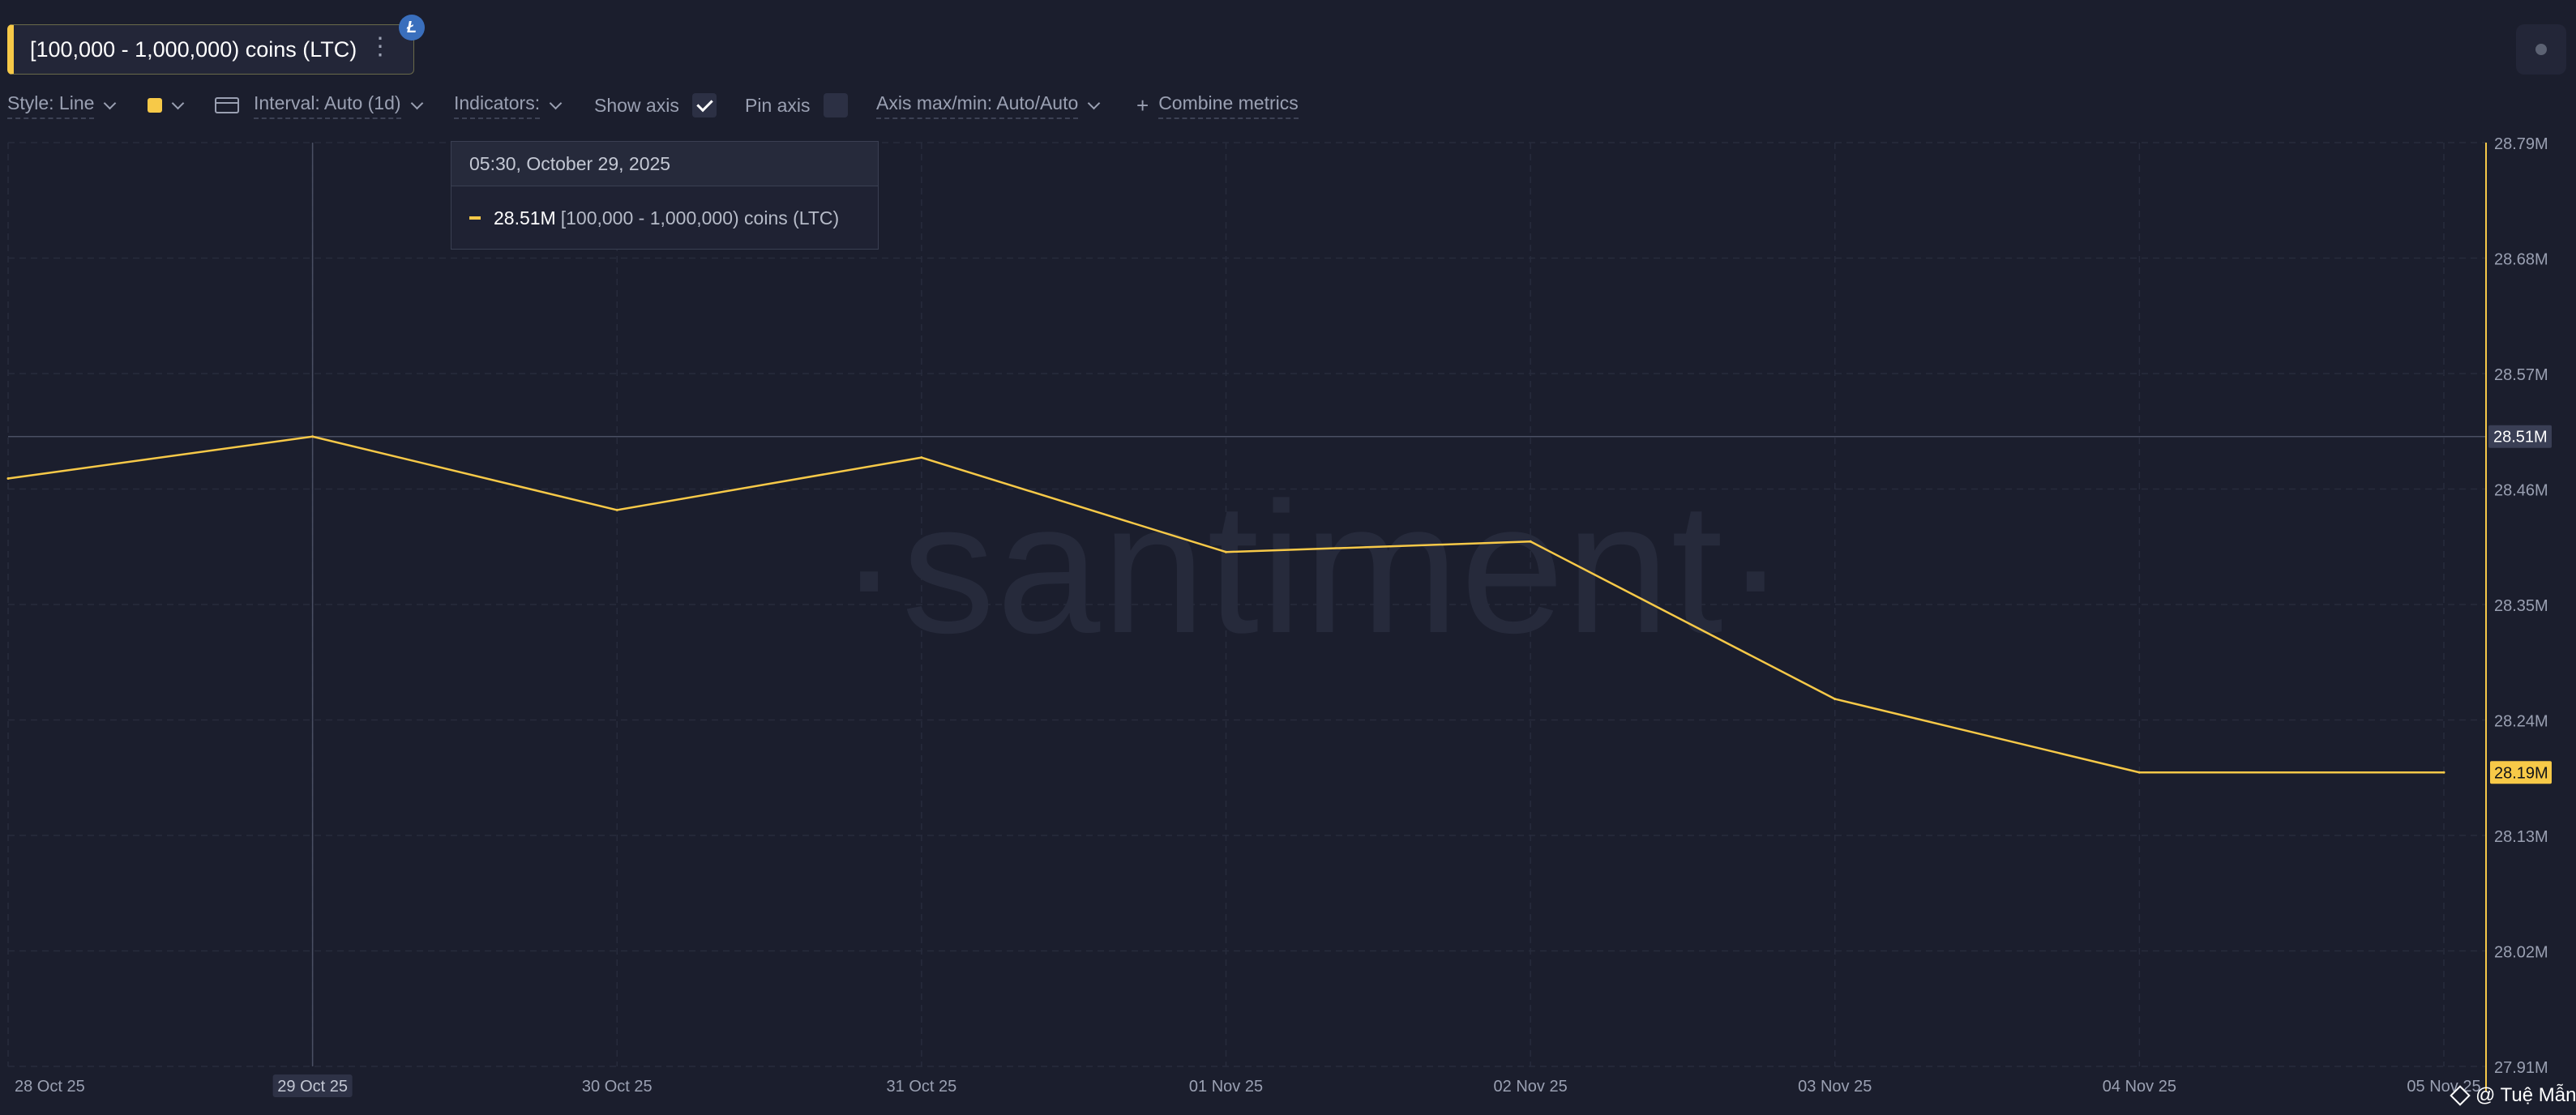 The height and width of the screenshot is (1115, 2576). I want to click on indicators-dropdown: Indicators:, so click(508, 106).